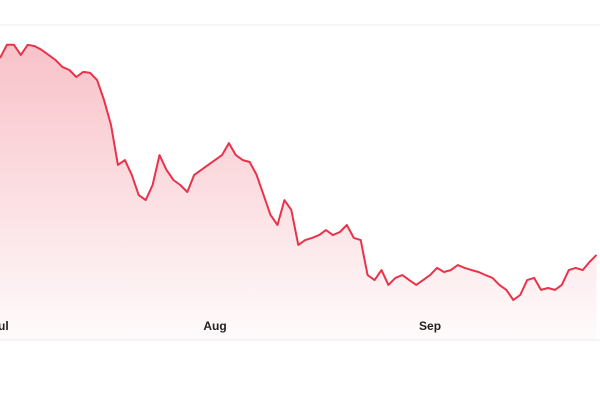 This screenshot has height=400, width=600. What do you see at coordinates (4, 326) in the screenshot?
I see `x-tick-label: Jul` at bounding box center [4, 326].